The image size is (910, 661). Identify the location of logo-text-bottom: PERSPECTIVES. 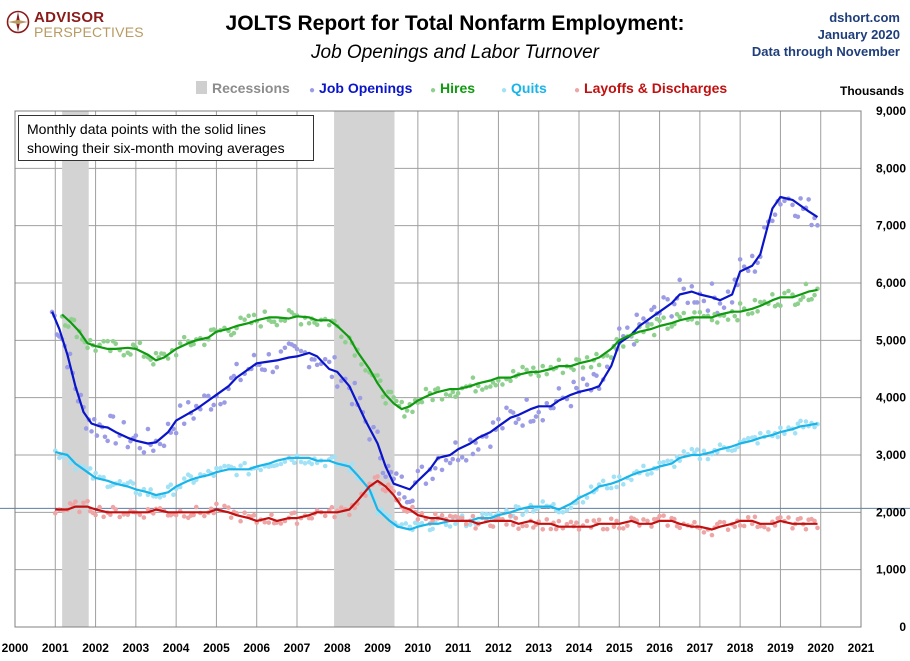
(89, 32).